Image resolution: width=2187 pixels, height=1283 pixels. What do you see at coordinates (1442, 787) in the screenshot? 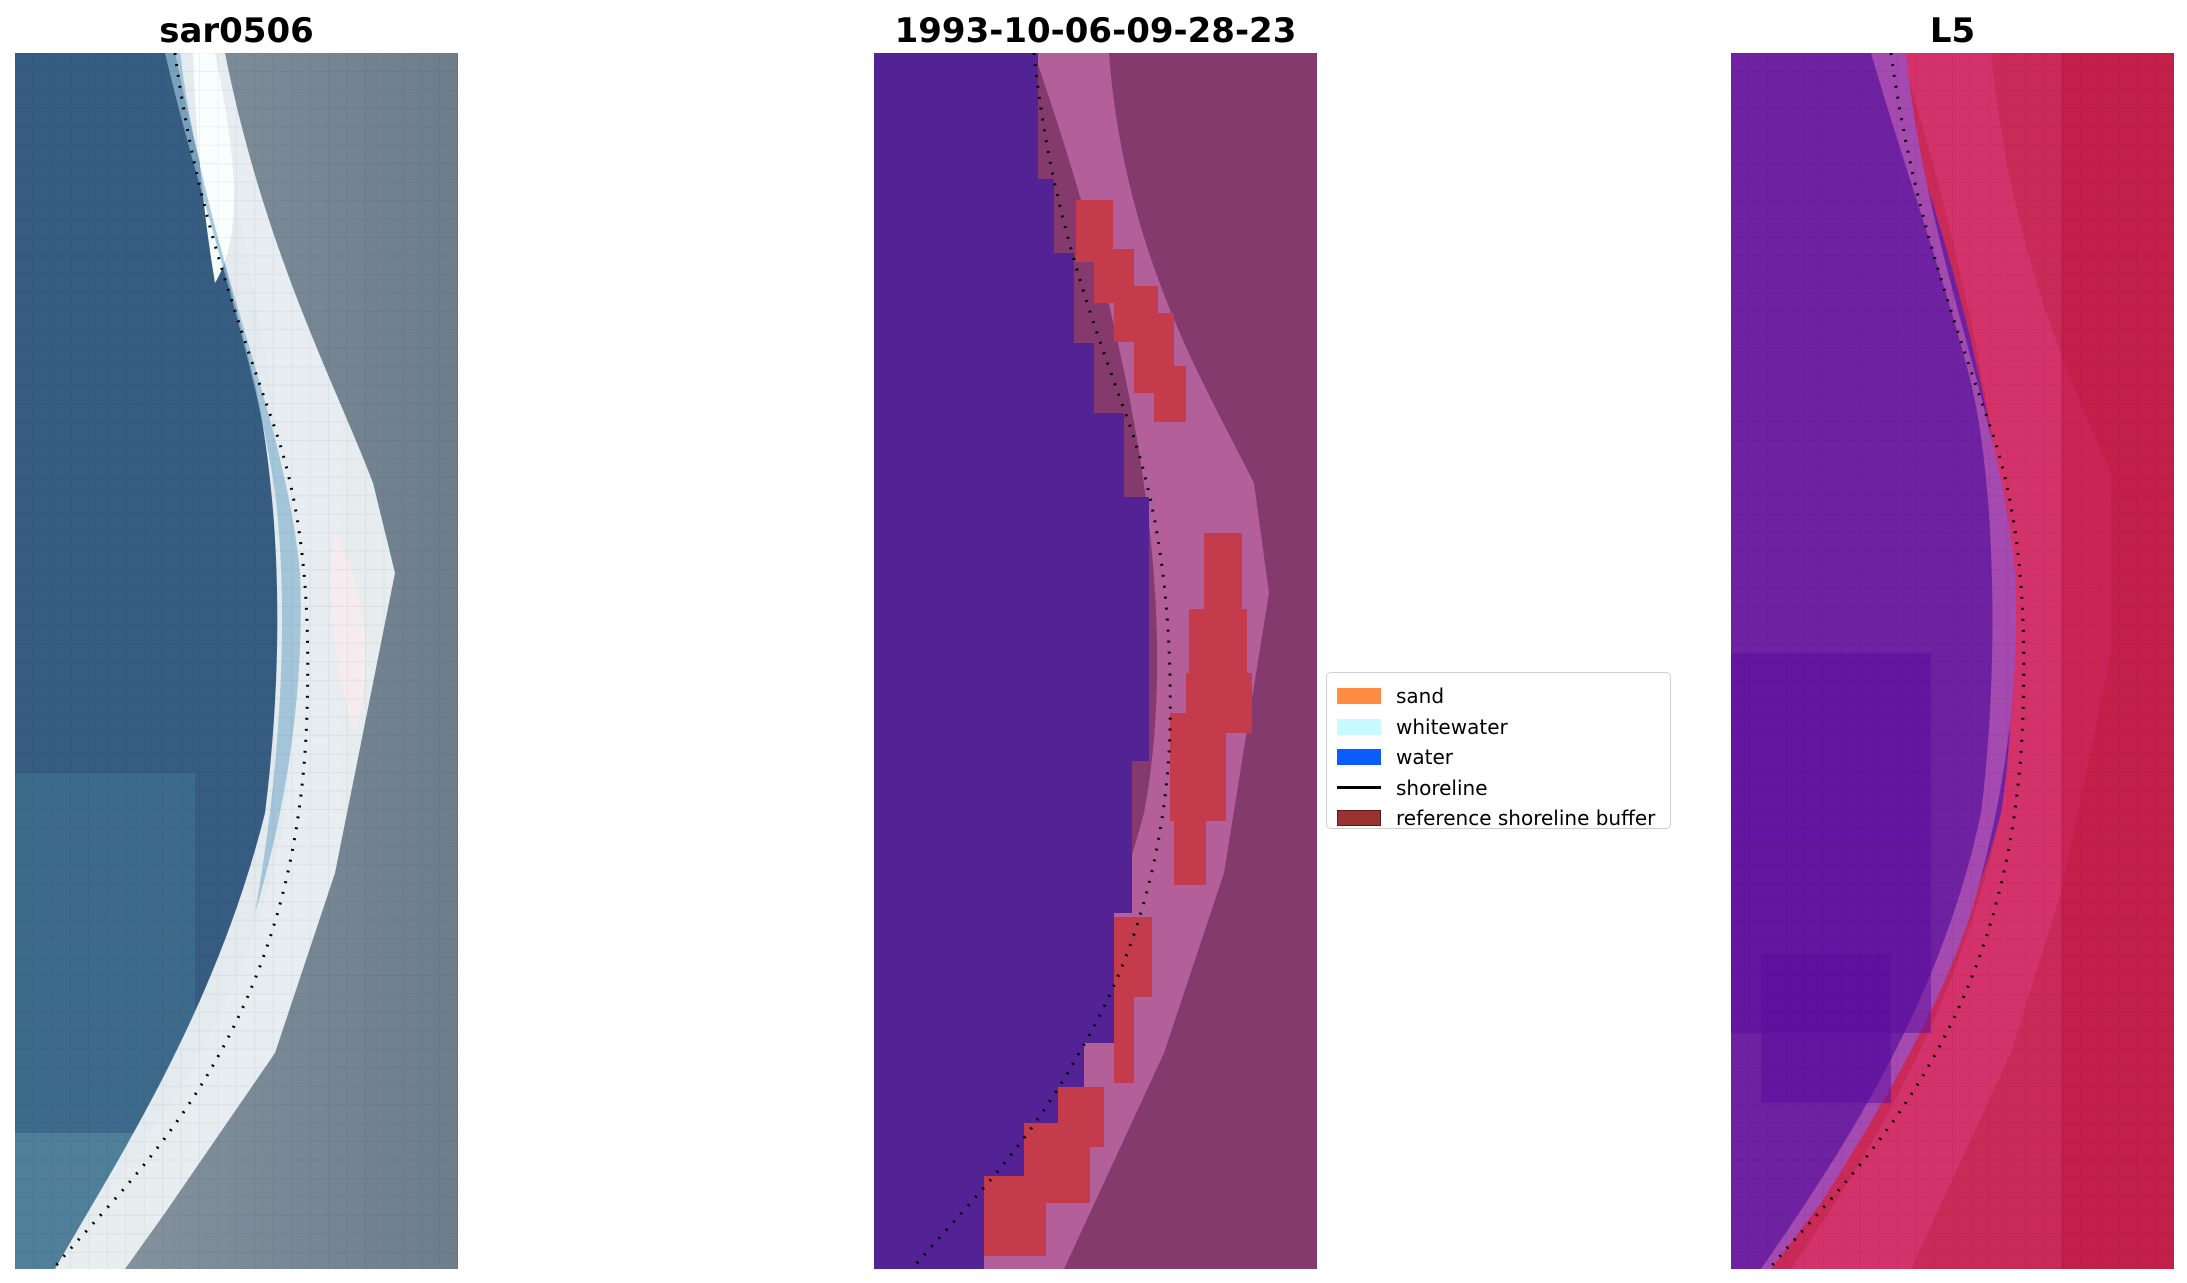
I see `legend-label: shoreline` at bounding box center [1442, 787].